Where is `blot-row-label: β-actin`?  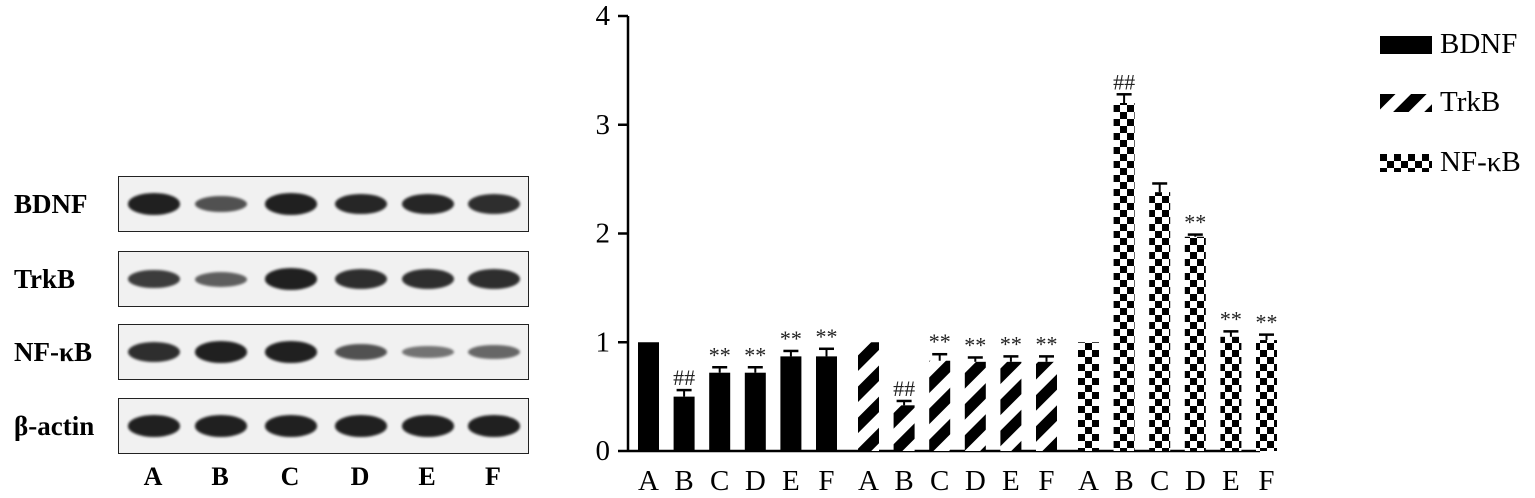 blot-row-label: β-actin is located at coordinates (54, 426).